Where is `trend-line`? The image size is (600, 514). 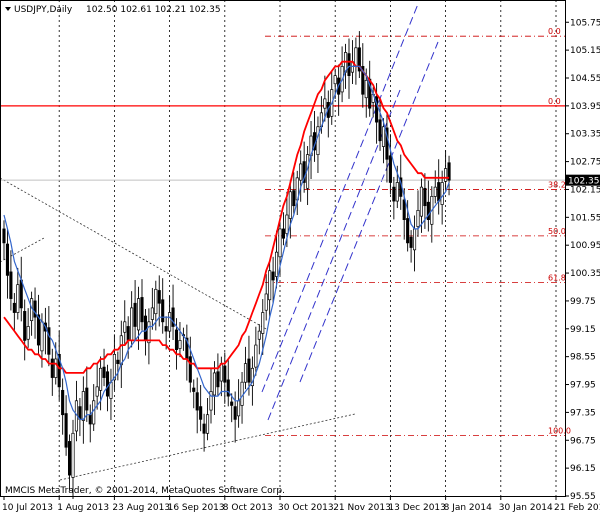 trend-line is located at coordinates (134, 254).